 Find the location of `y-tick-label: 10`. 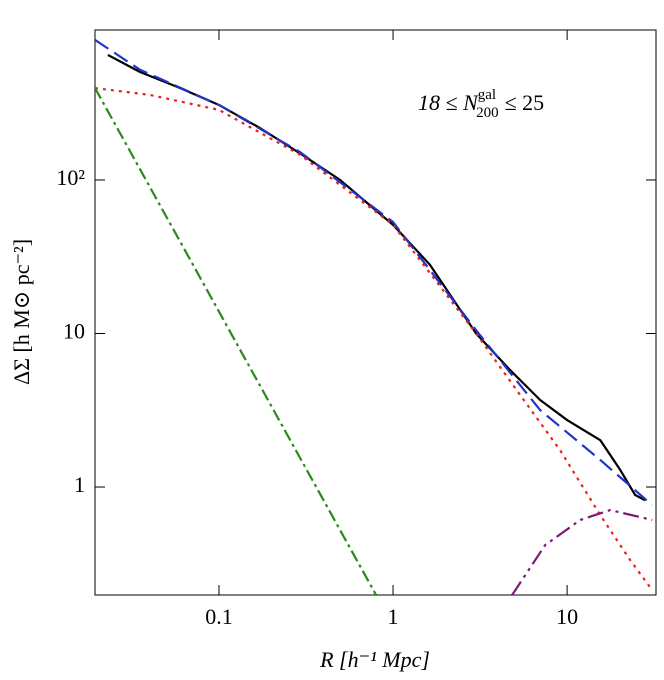

y-tick-label: 10 is located at coordinates (74, 331).